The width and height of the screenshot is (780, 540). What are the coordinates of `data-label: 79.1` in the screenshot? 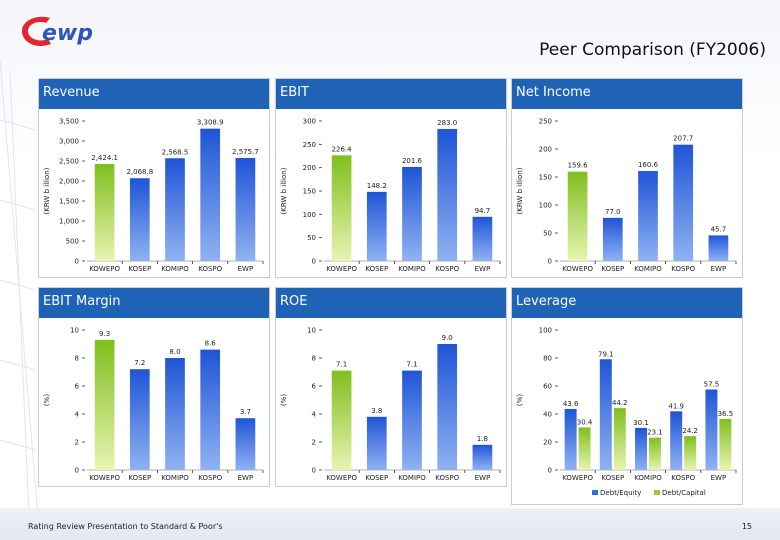 It's located at (606, 354).